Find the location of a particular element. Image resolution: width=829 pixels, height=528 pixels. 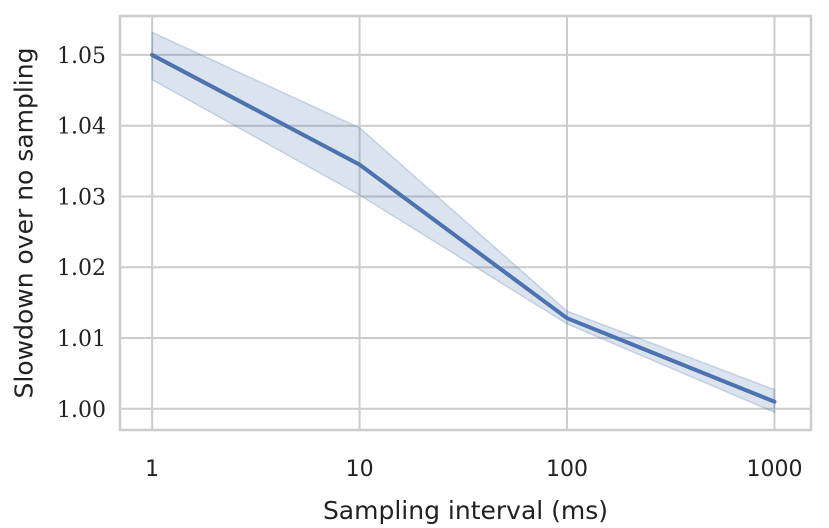

y-axis-label: Slowdown over no sampling is located at coordinates (24, 223).